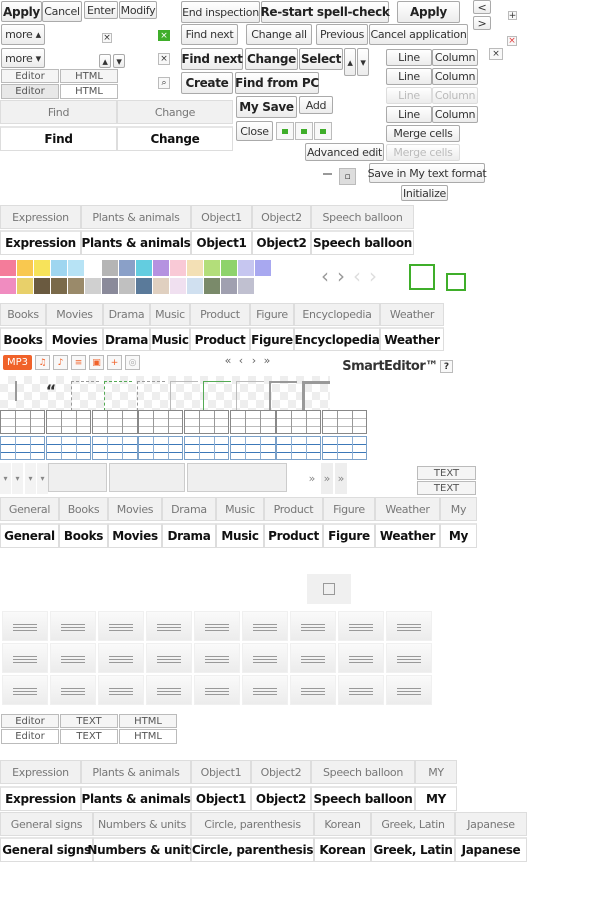 The image size is (600, 900). What do you see at coordinates (277, 83) in the screenshot?
I see `find-from-pc-button: Find from PC` at bounding box center [277, 83].